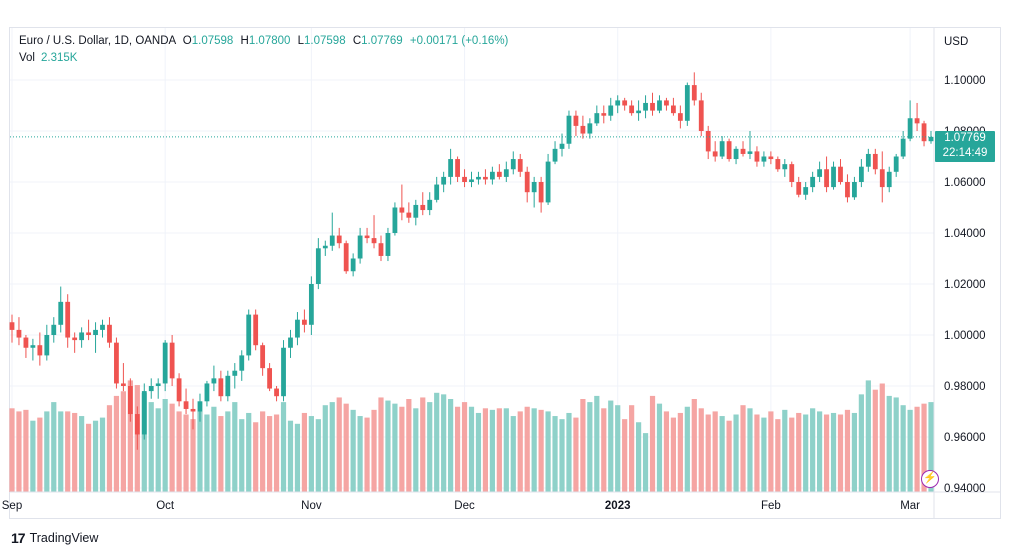 The width and height of the screenshot is (1012, 555). Describe the element at coordinates (27, 58) in the screenshot. I see `vol-label: Vol` at that location.